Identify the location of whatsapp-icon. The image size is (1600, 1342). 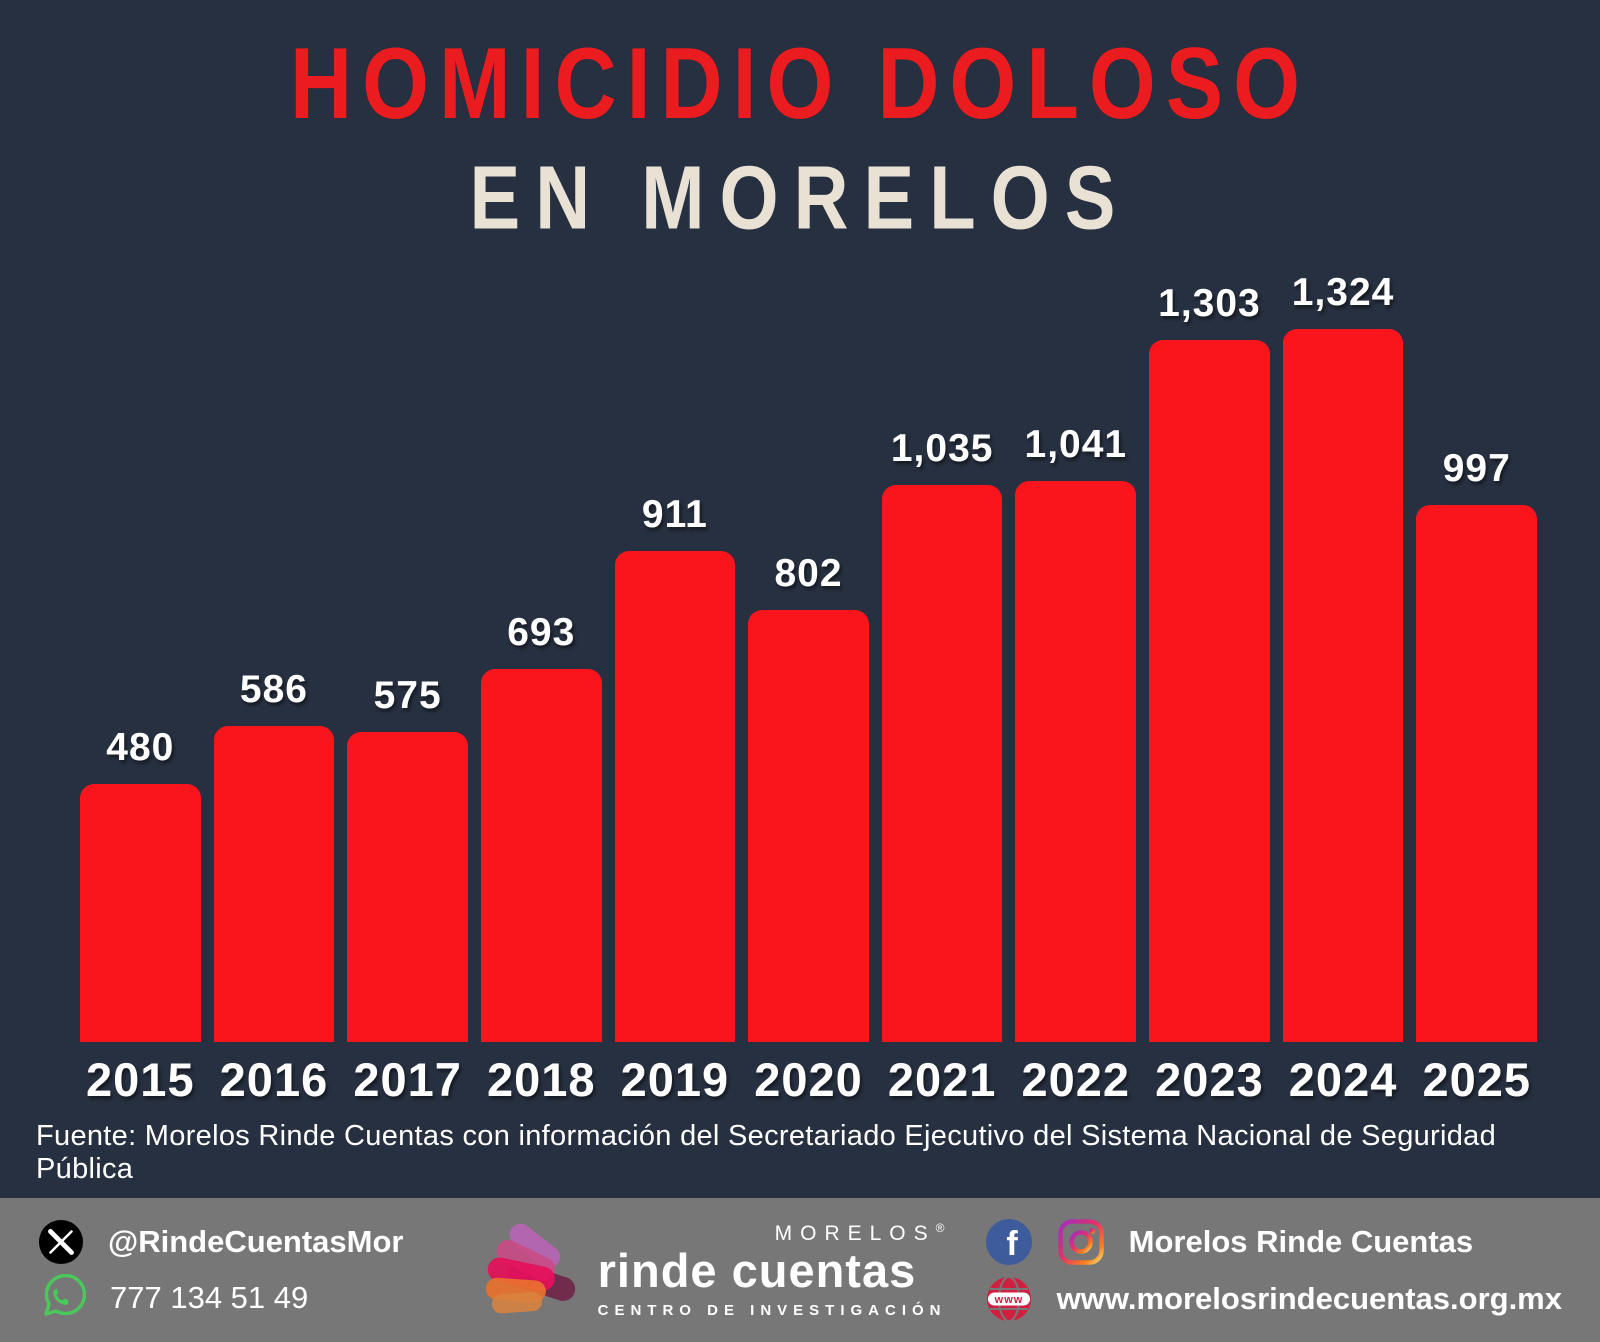
(62, 1297).